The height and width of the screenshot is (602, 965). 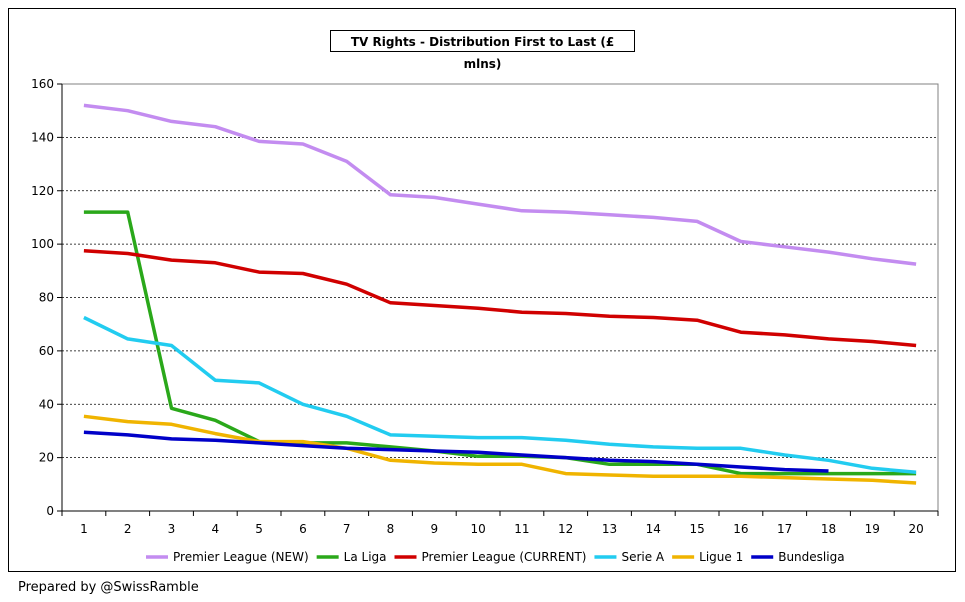 I want to click on x-tick-label: 14, so click(x=653, y=529).